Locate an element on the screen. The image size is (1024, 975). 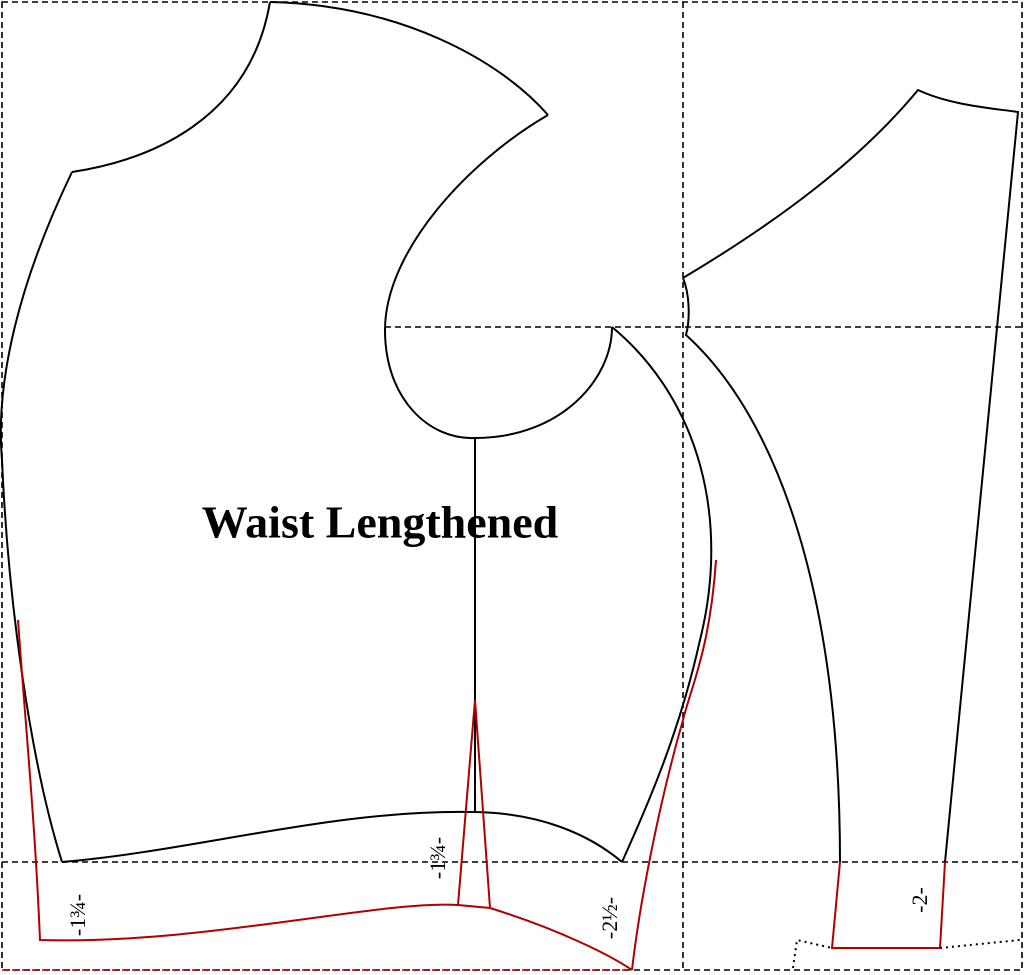
measure-label: -2½- is located at coordinates (609, 918).